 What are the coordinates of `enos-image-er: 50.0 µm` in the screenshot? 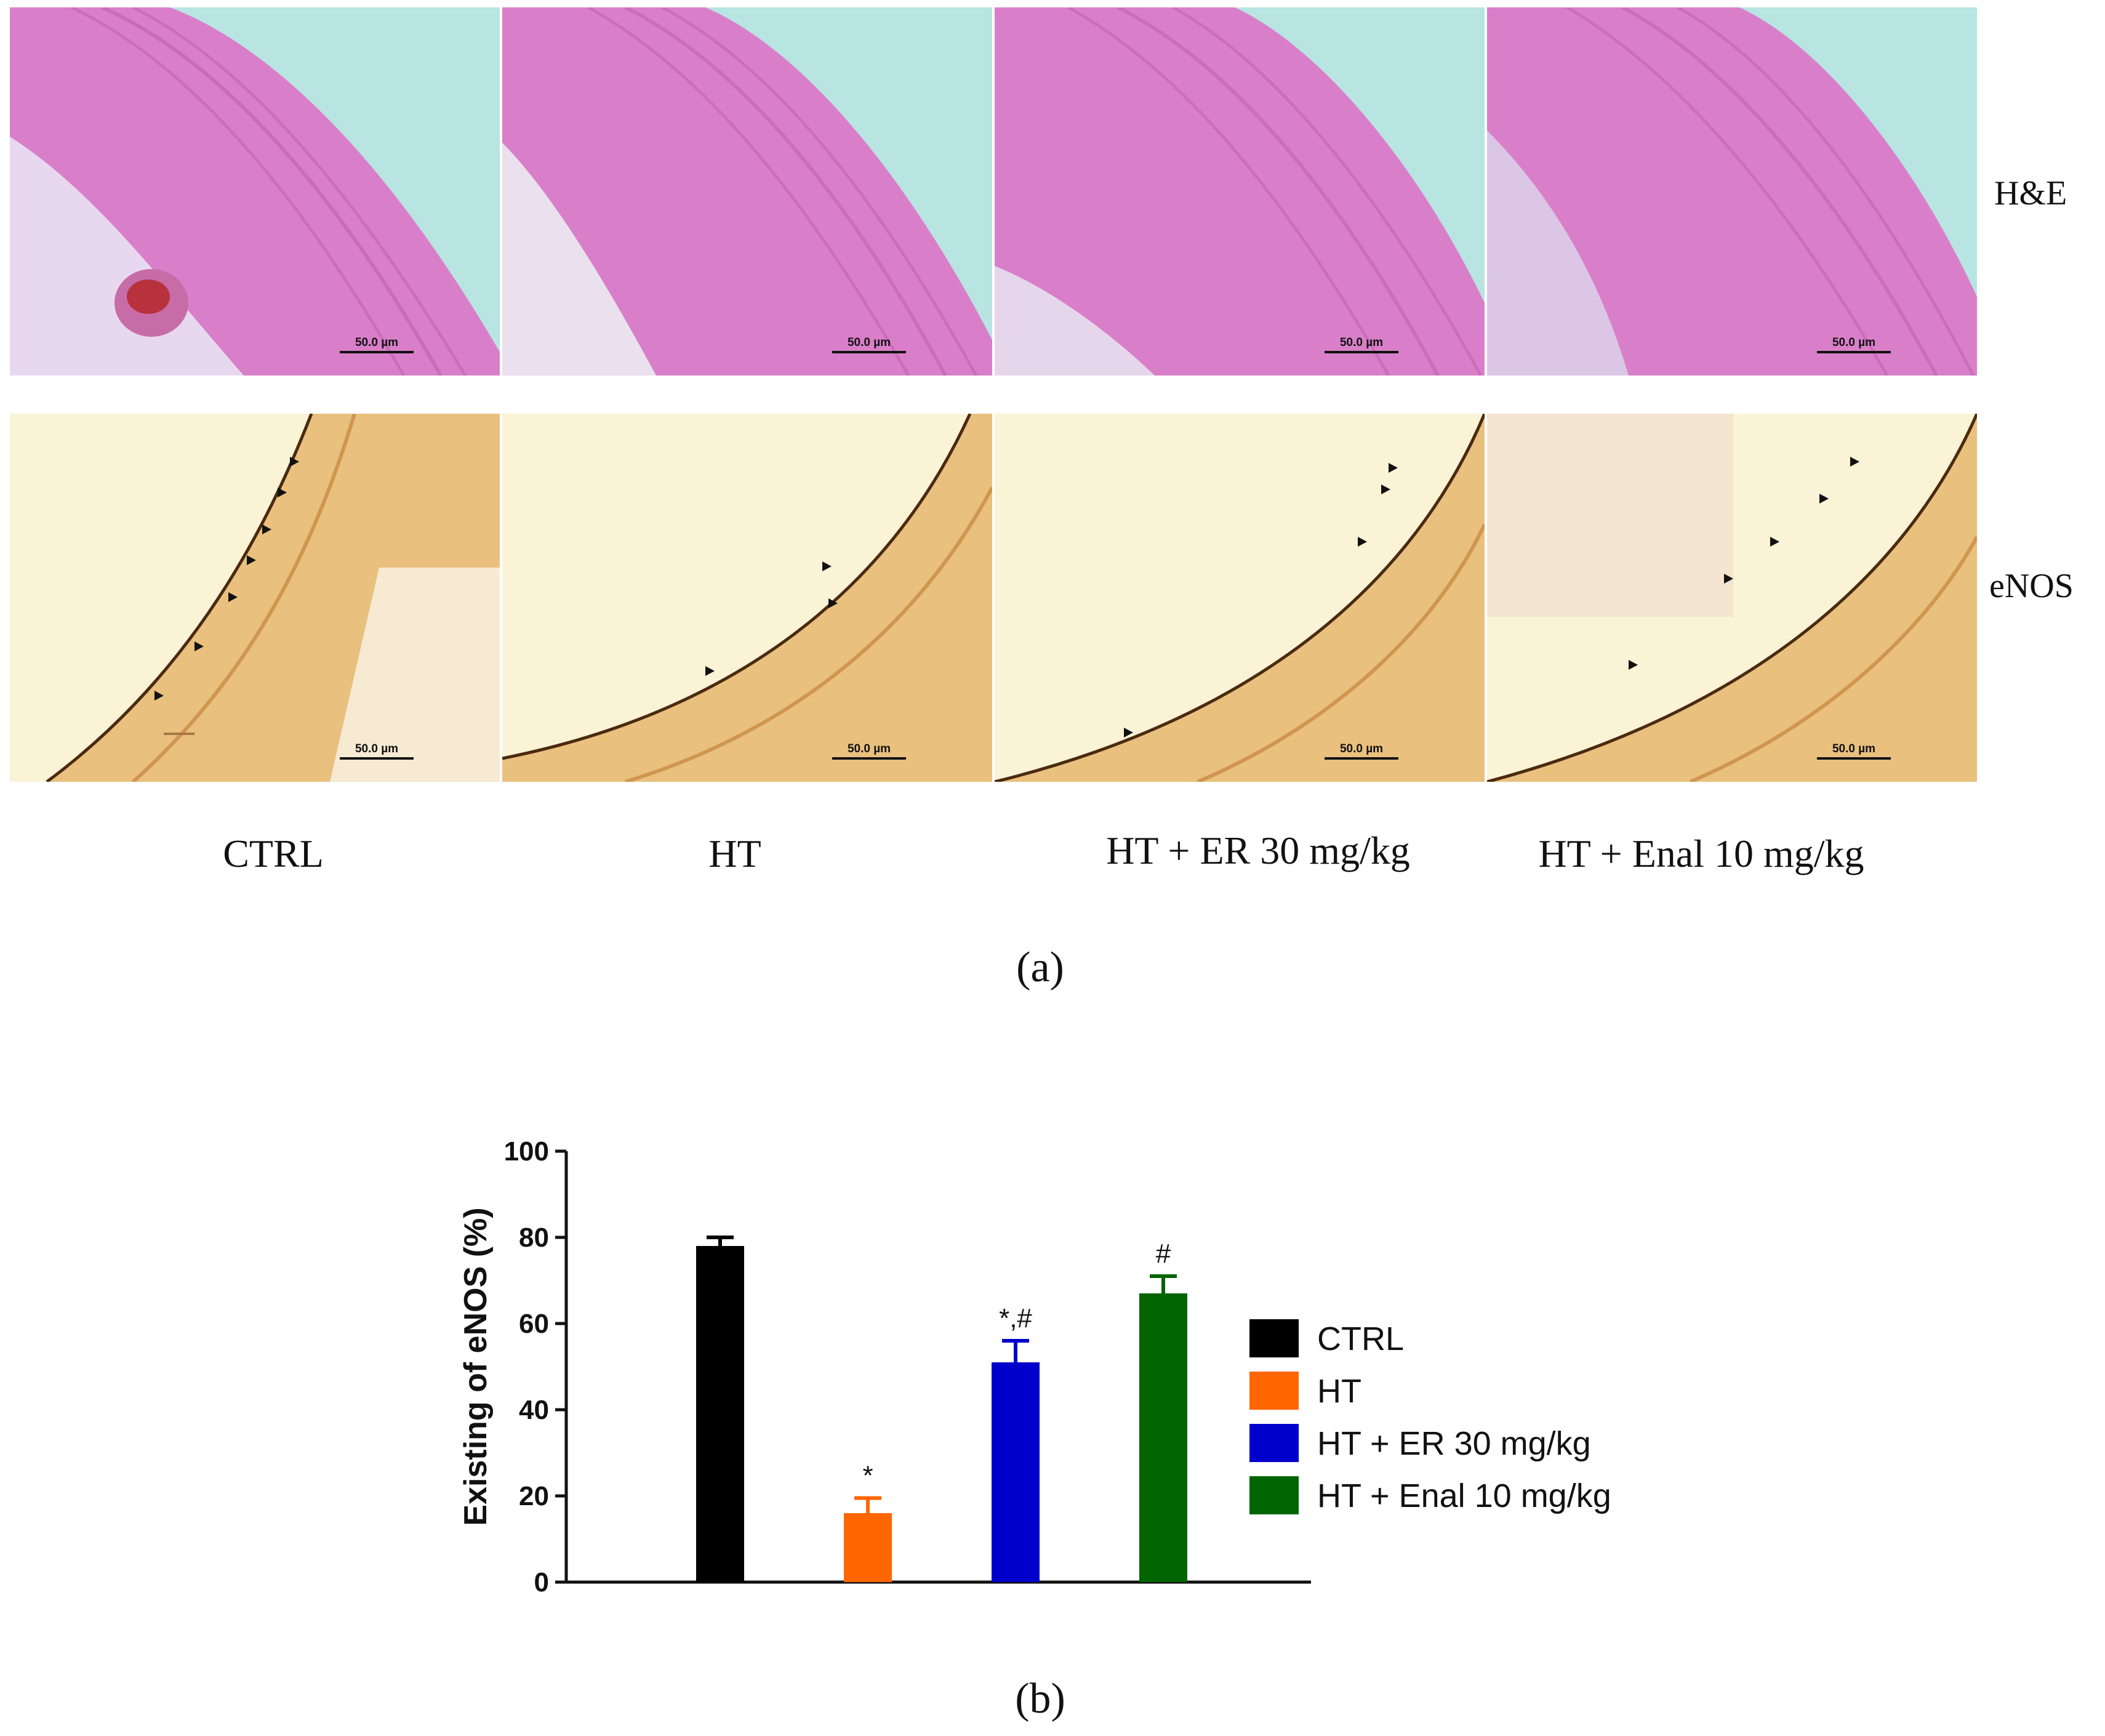 It's located at (1240, 598).